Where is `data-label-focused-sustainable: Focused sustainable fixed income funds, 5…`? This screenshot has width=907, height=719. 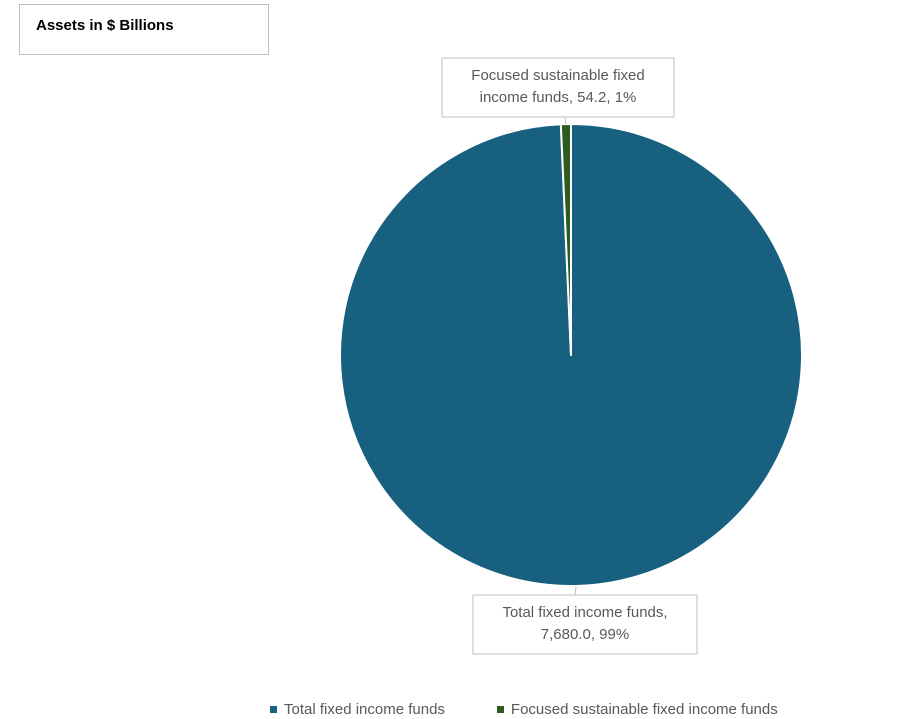
data-label-focused-sustainable: Focused sustainable fixed income funds, 5… is located at coordinates (558, 87).